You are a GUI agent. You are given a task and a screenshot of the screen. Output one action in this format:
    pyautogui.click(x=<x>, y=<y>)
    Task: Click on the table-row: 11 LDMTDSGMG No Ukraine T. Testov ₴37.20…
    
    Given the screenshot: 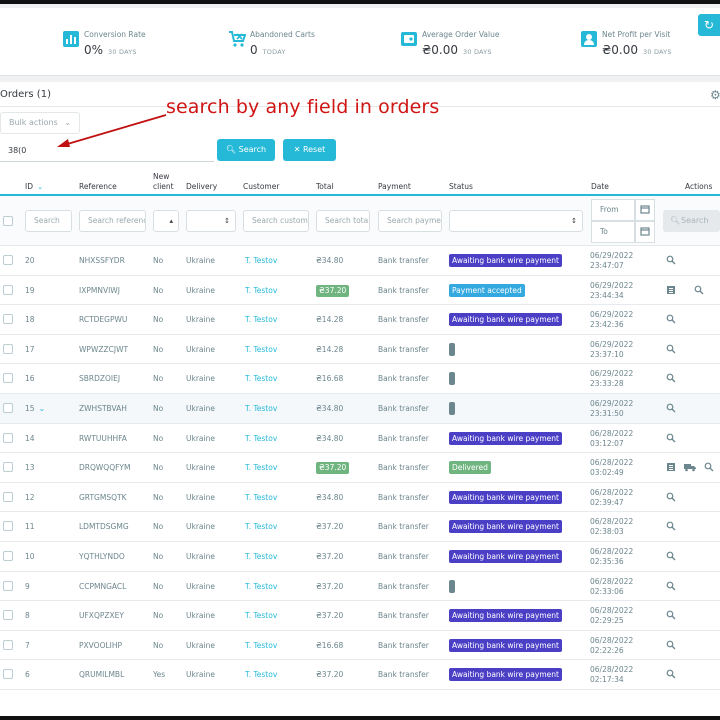 What is the action you would take?
    pyautogui.click(x=360, y=527)
    